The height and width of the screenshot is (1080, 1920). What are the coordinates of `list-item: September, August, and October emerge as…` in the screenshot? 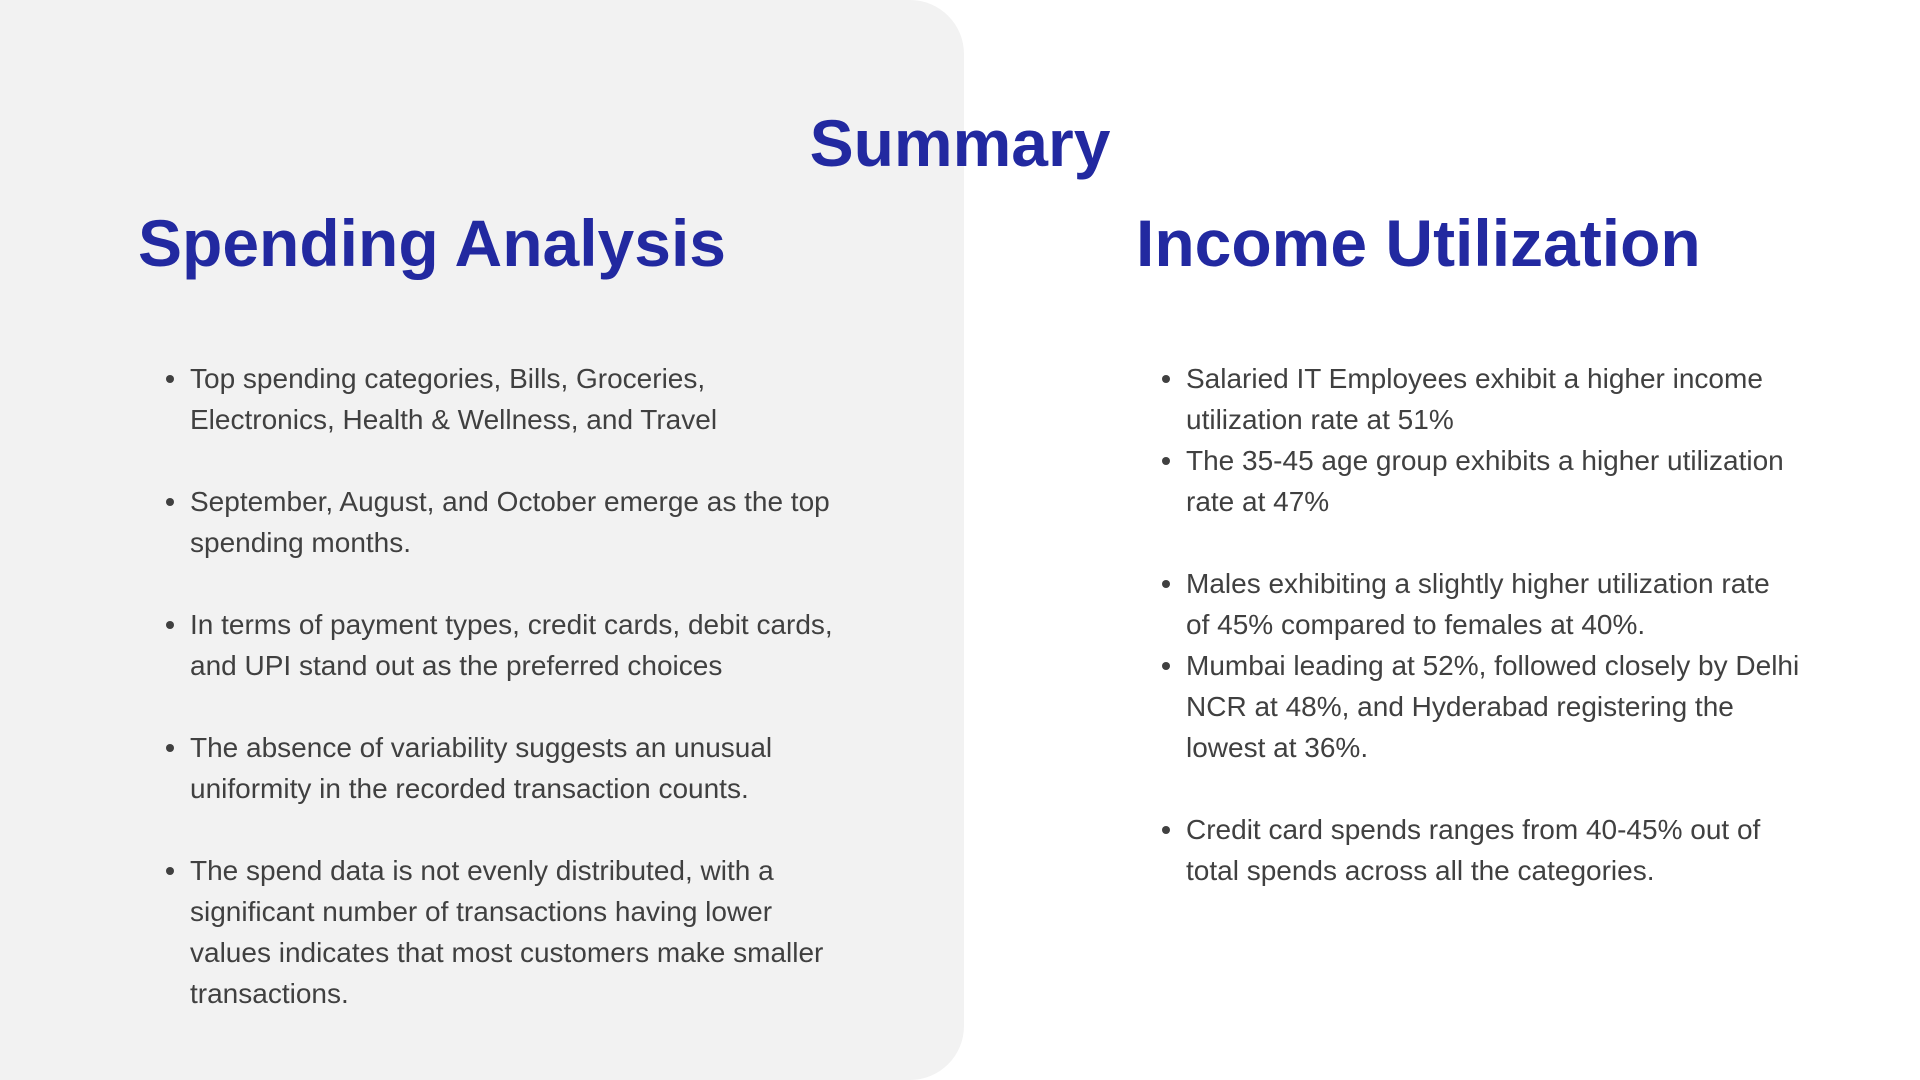 It's located at (504, 522).